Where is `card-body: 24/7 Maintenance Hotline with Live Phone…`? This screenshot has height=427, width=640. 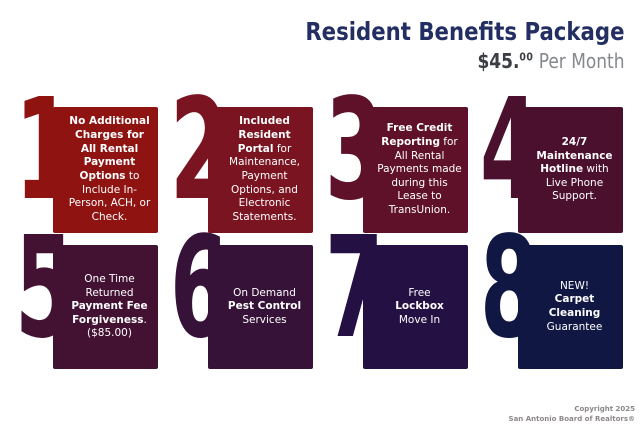
card-body: 24/7 Maintenance Hotline with Live Phone… is located at coordinates (570, 170).